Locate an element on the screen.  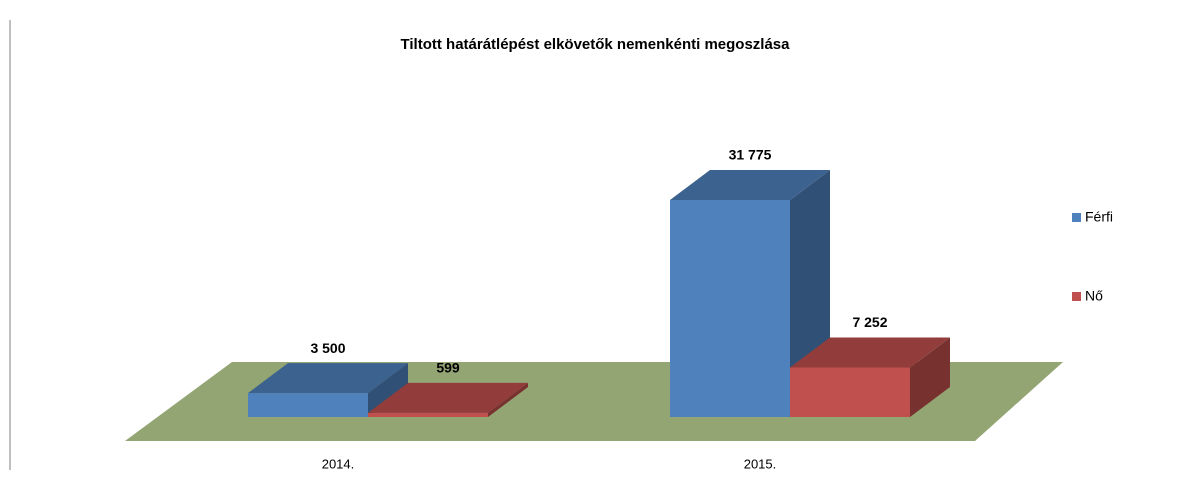
legend-label: Nő is located at coordinates (1094, 296).